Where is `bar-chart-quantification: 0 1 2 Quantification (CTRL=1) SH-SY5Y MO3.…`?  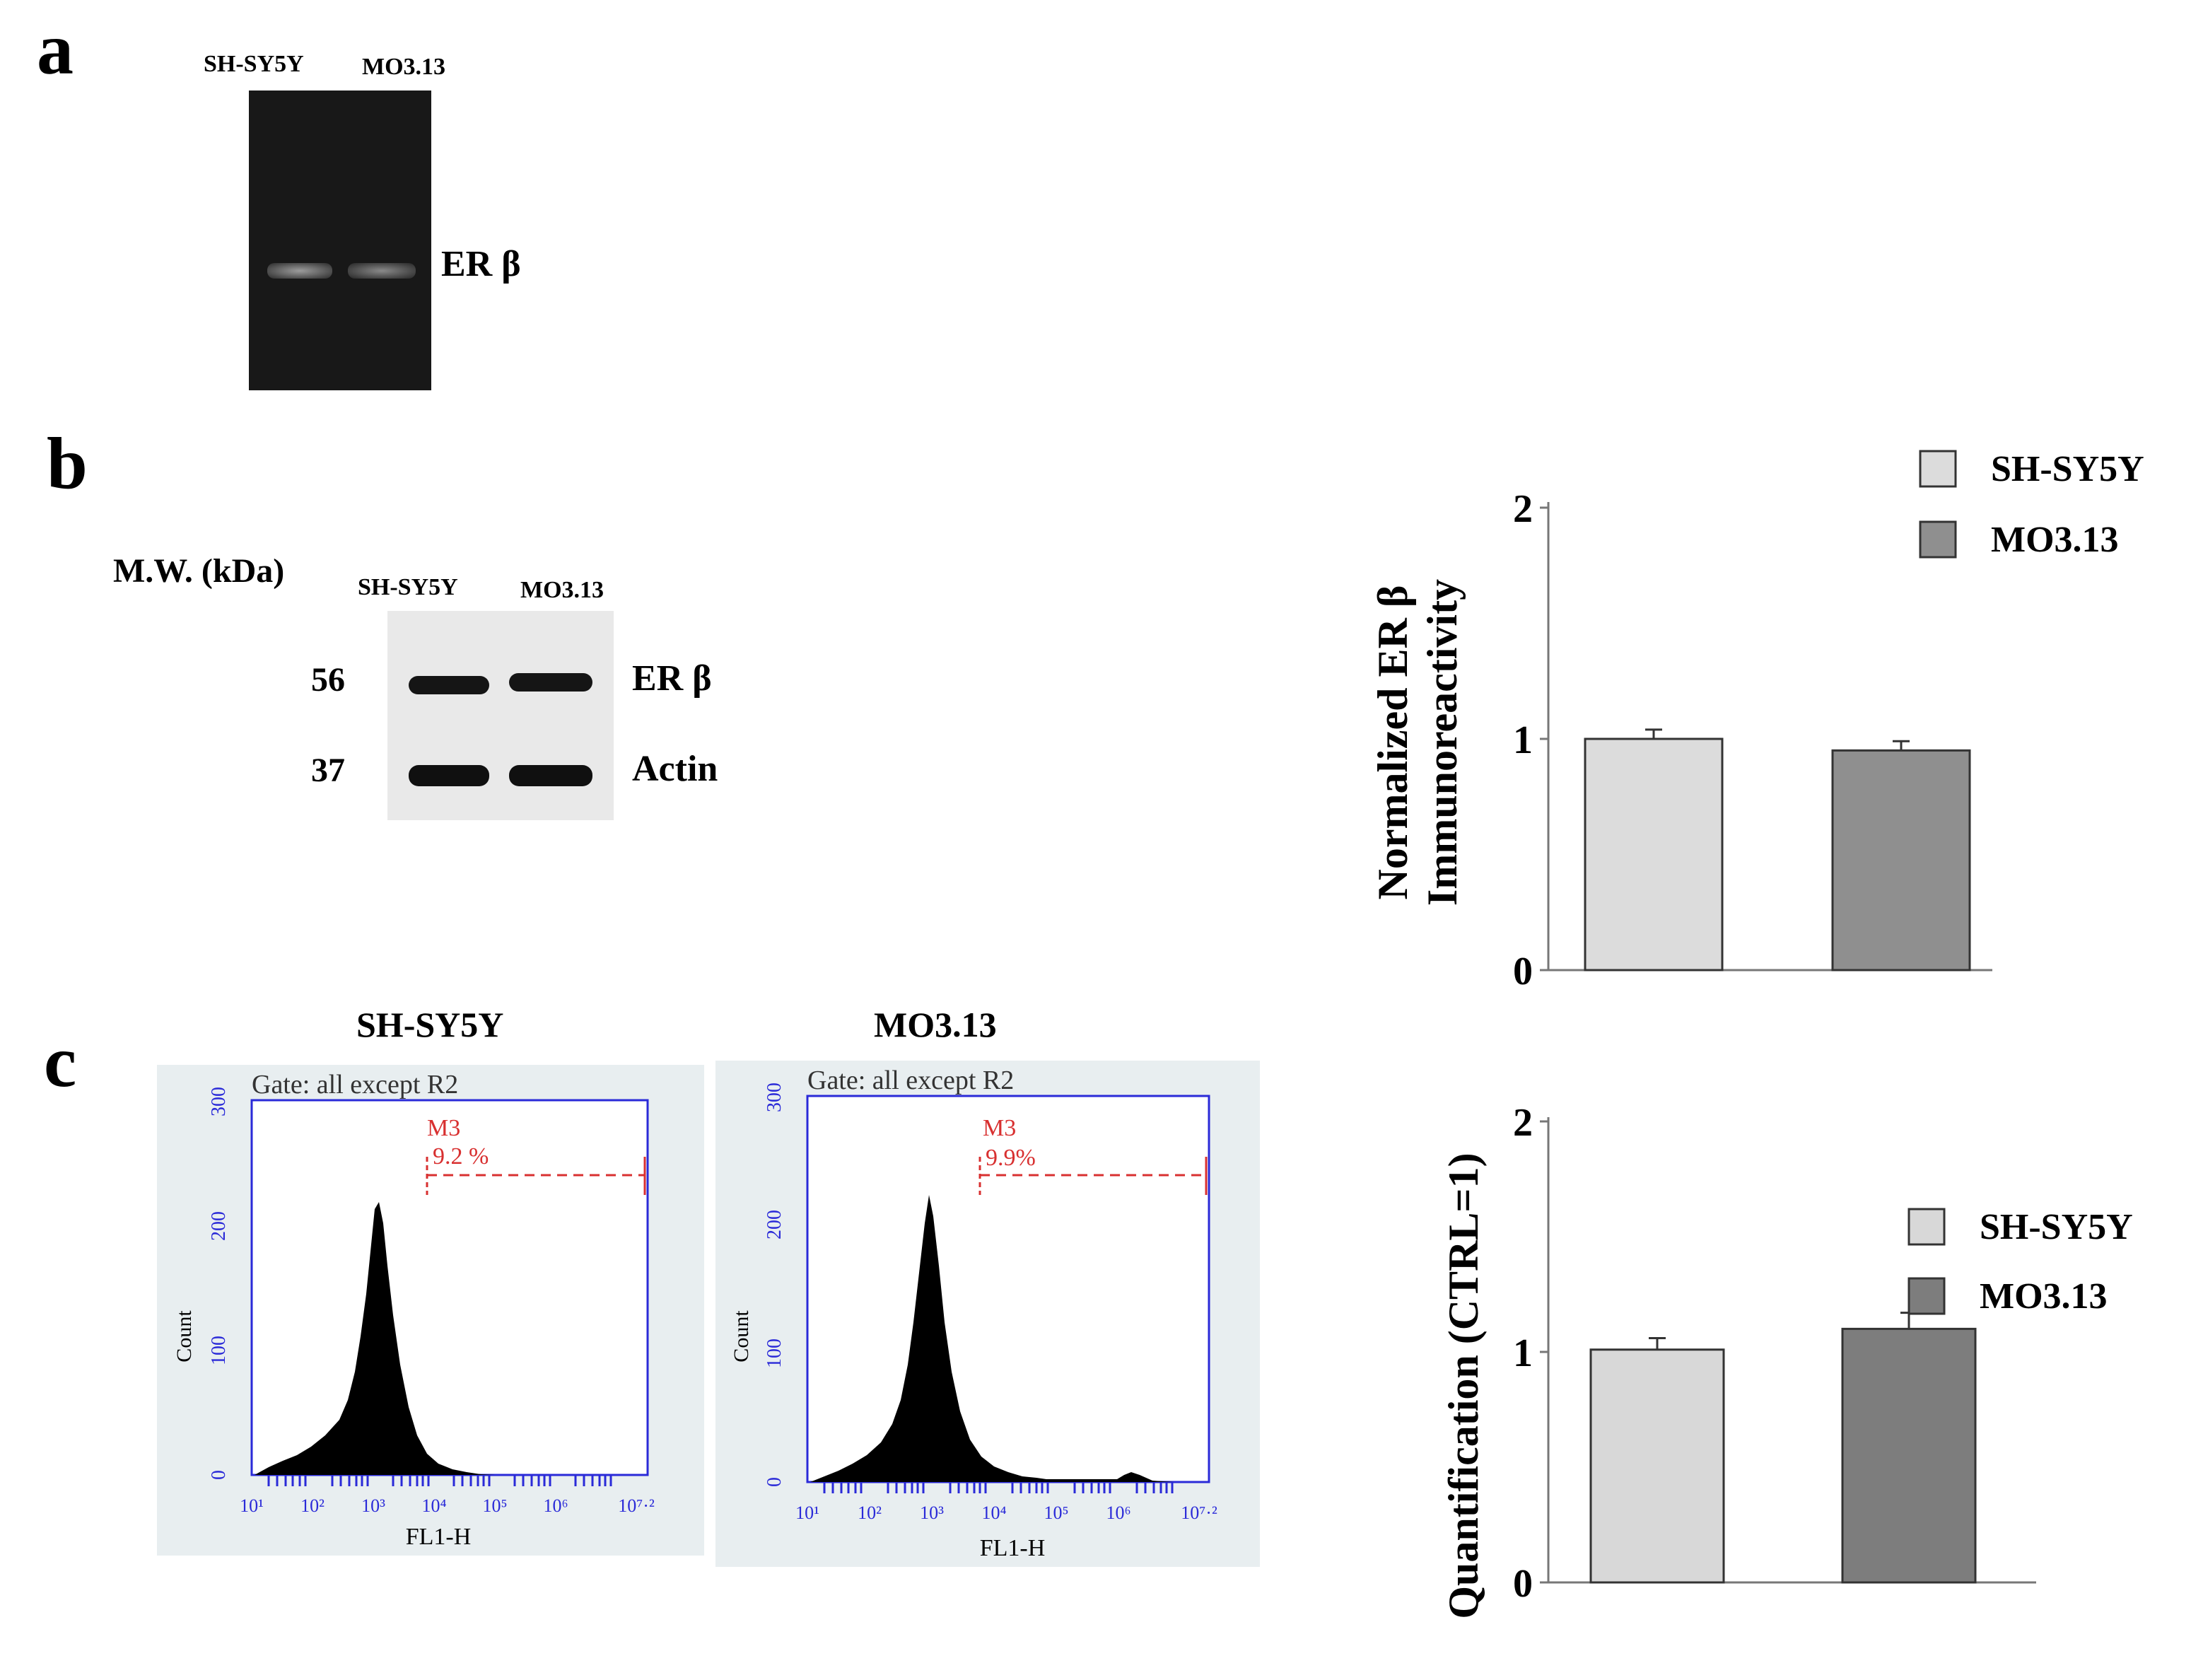
bar-chart-quantification: 0 1 2 Quantification (CTRL=1) SH-SY5Y MO3.… is located at coordinates (1786, 1360).